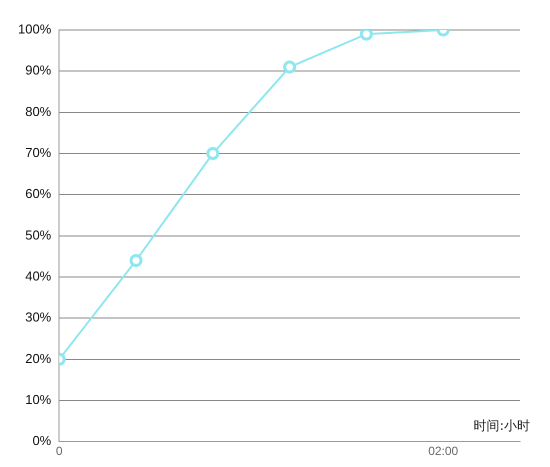 This screenshot has width=550, height=467. Describe the element at coordinates (35, 29) in the screenshot. I see `y-tick-label: 100%` at that location.